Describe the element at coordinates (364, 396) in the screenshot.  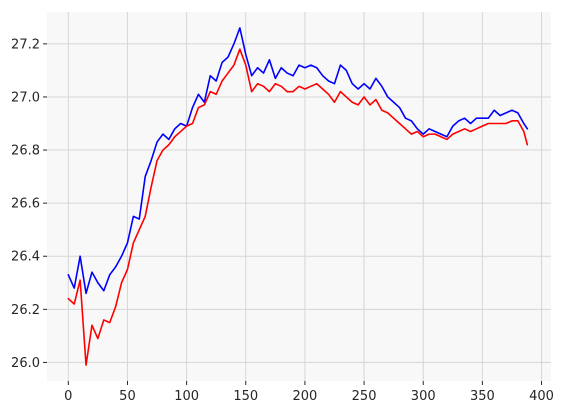
I see `x-tick-label: 250` at that location.